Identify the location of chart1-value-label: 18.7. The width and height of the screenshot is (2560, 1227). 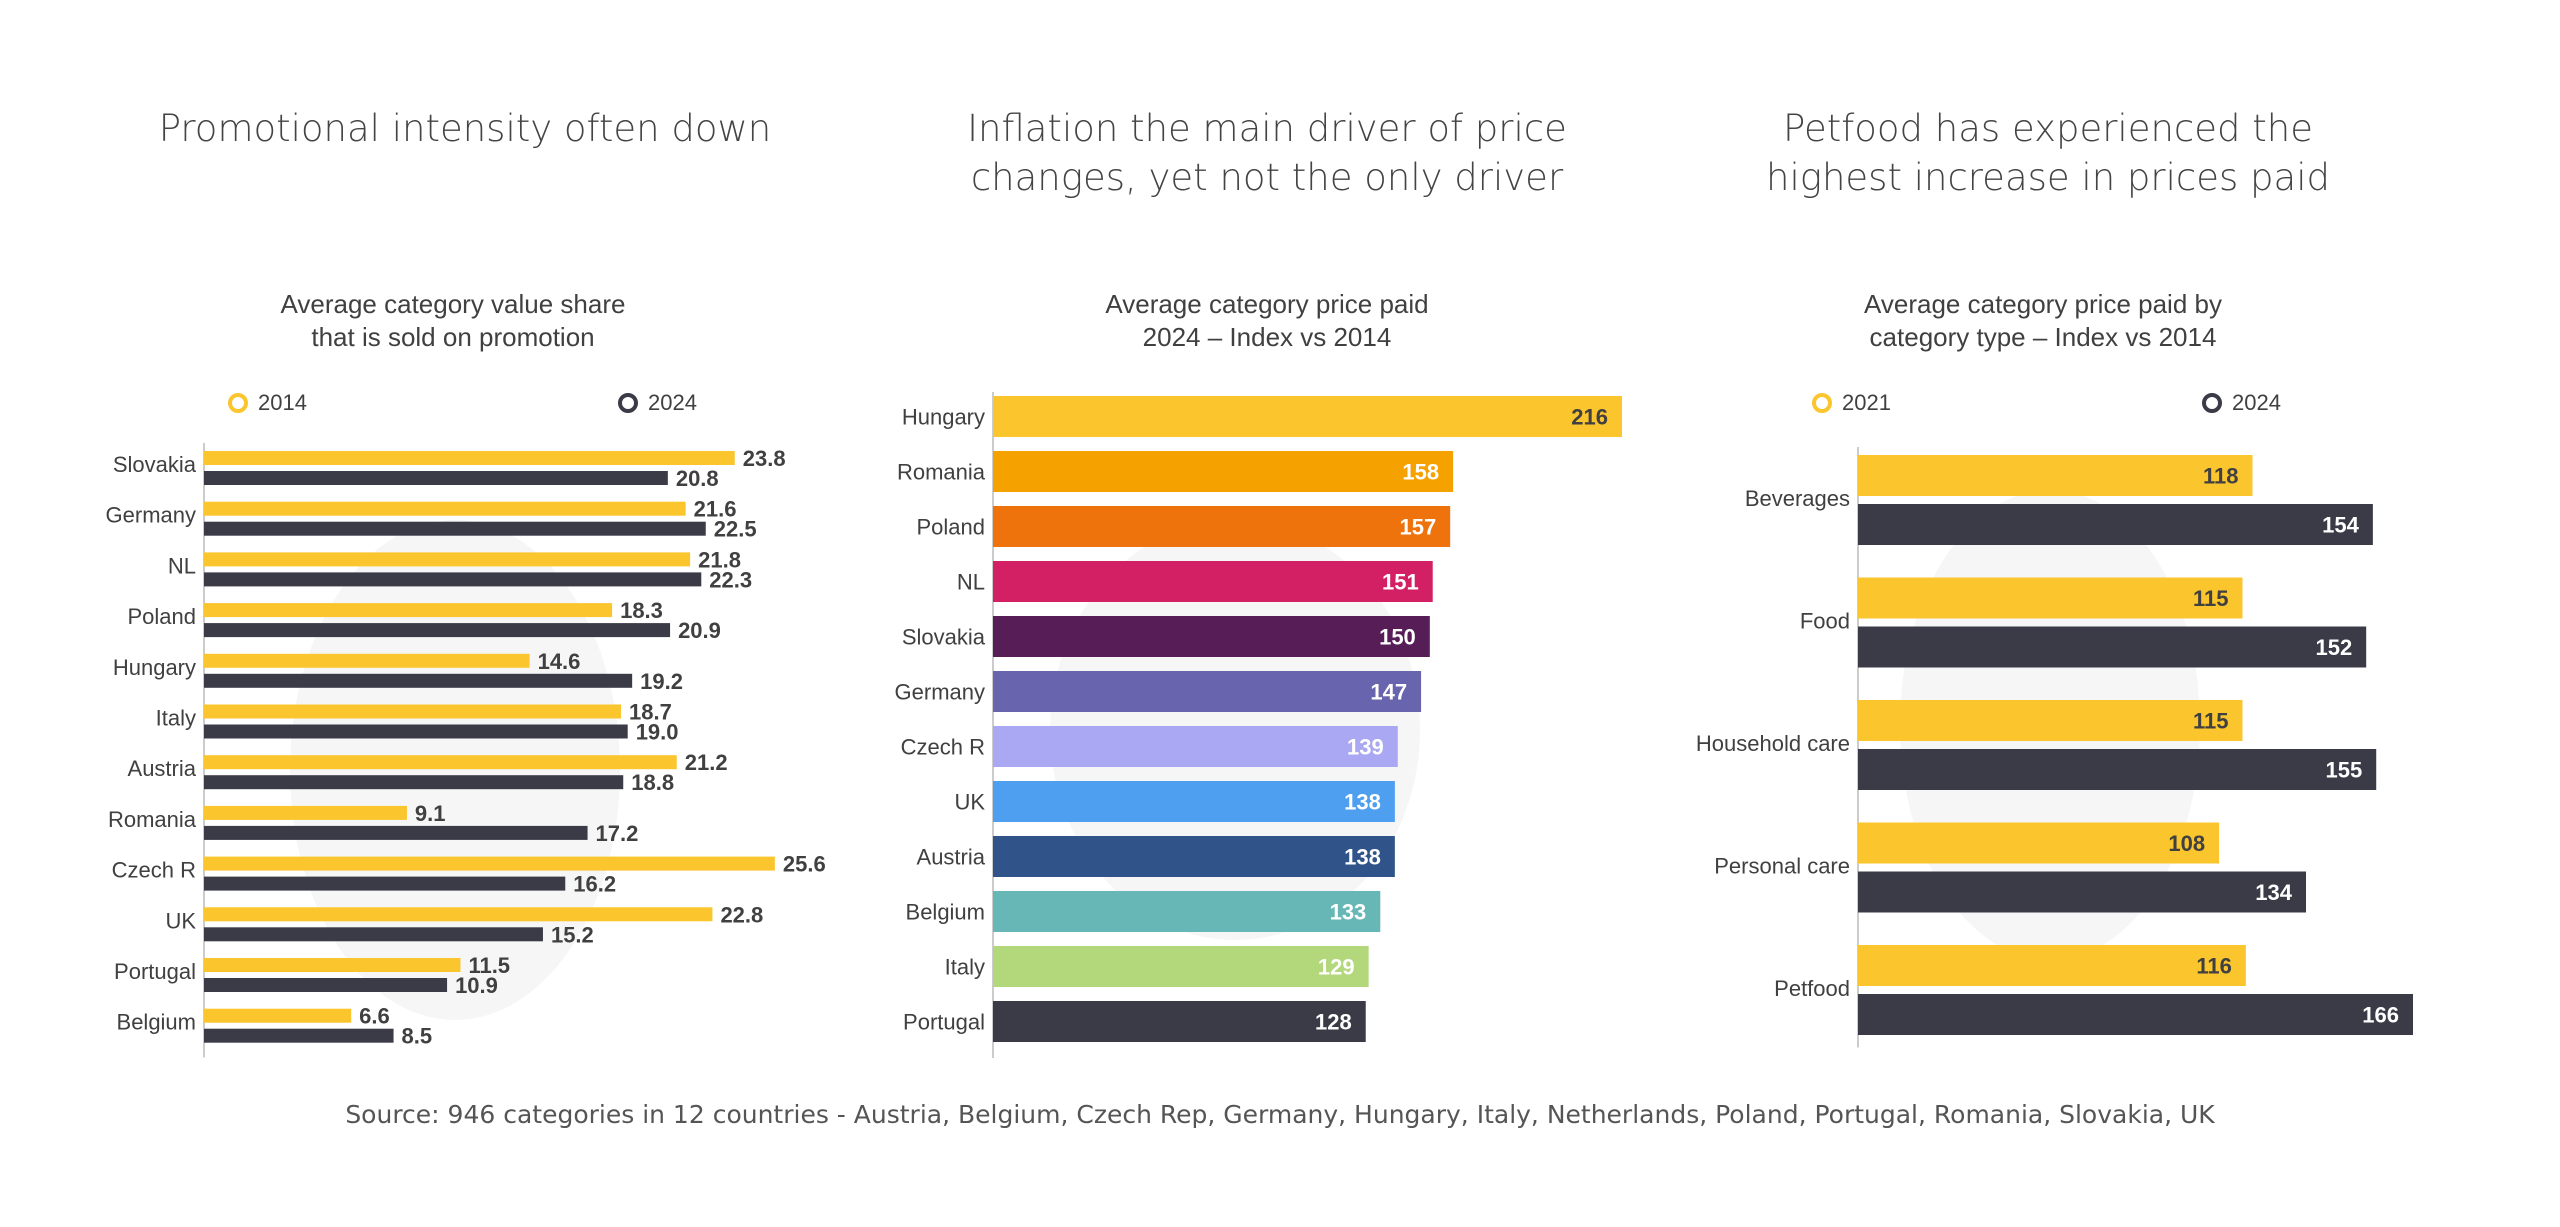
(650, 712).